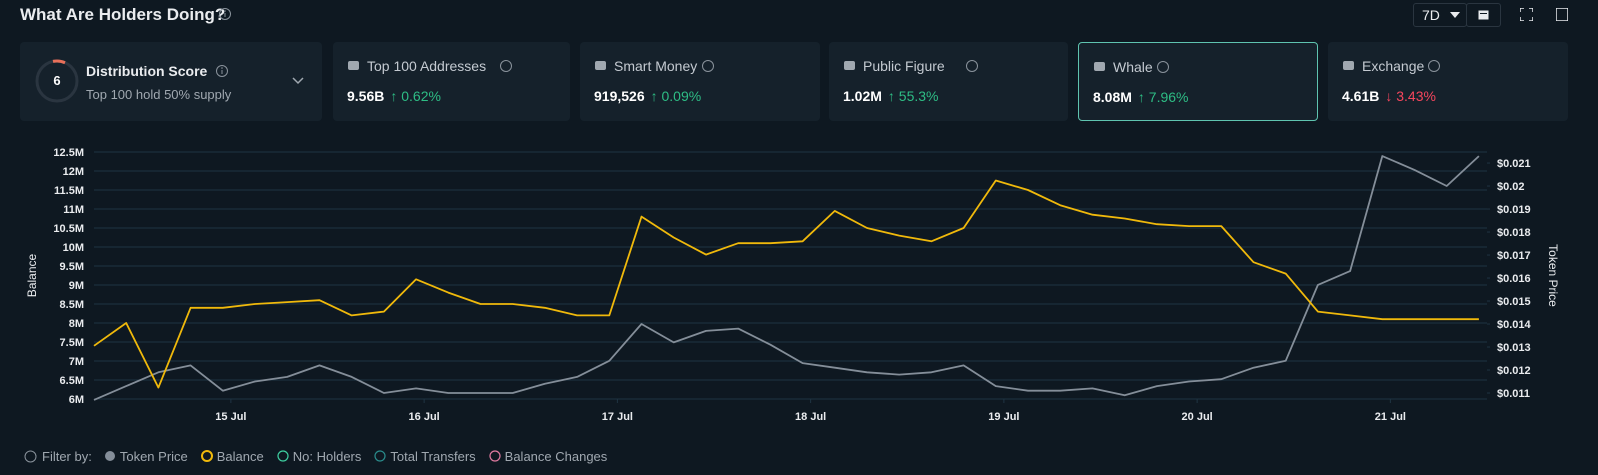  What do you see at coordinates (619, 96) in the screenshot?
I see `card-value-text: 919,526` at bounding box center [619, 96].